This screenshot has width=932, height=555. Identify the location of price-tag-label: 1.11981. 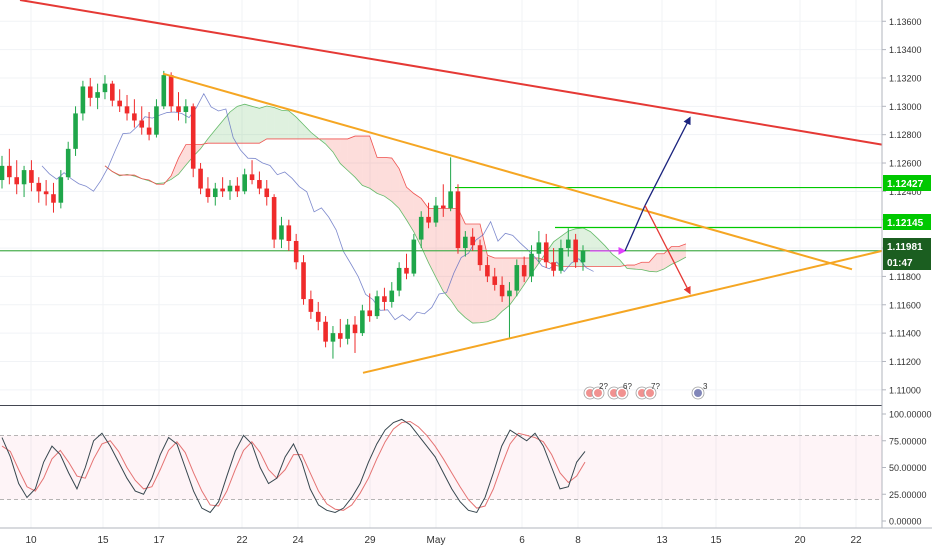
(905, 247).